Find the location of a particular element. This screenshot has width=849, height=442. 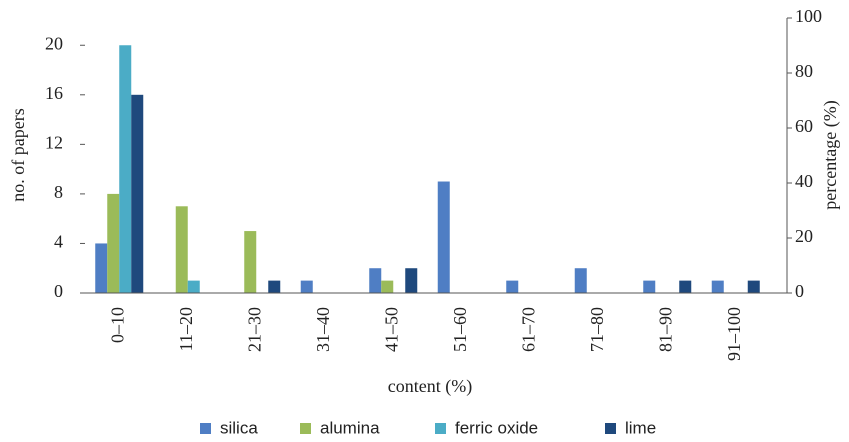

x-tick-label: 51–60 is located at coordinates (460, 329).